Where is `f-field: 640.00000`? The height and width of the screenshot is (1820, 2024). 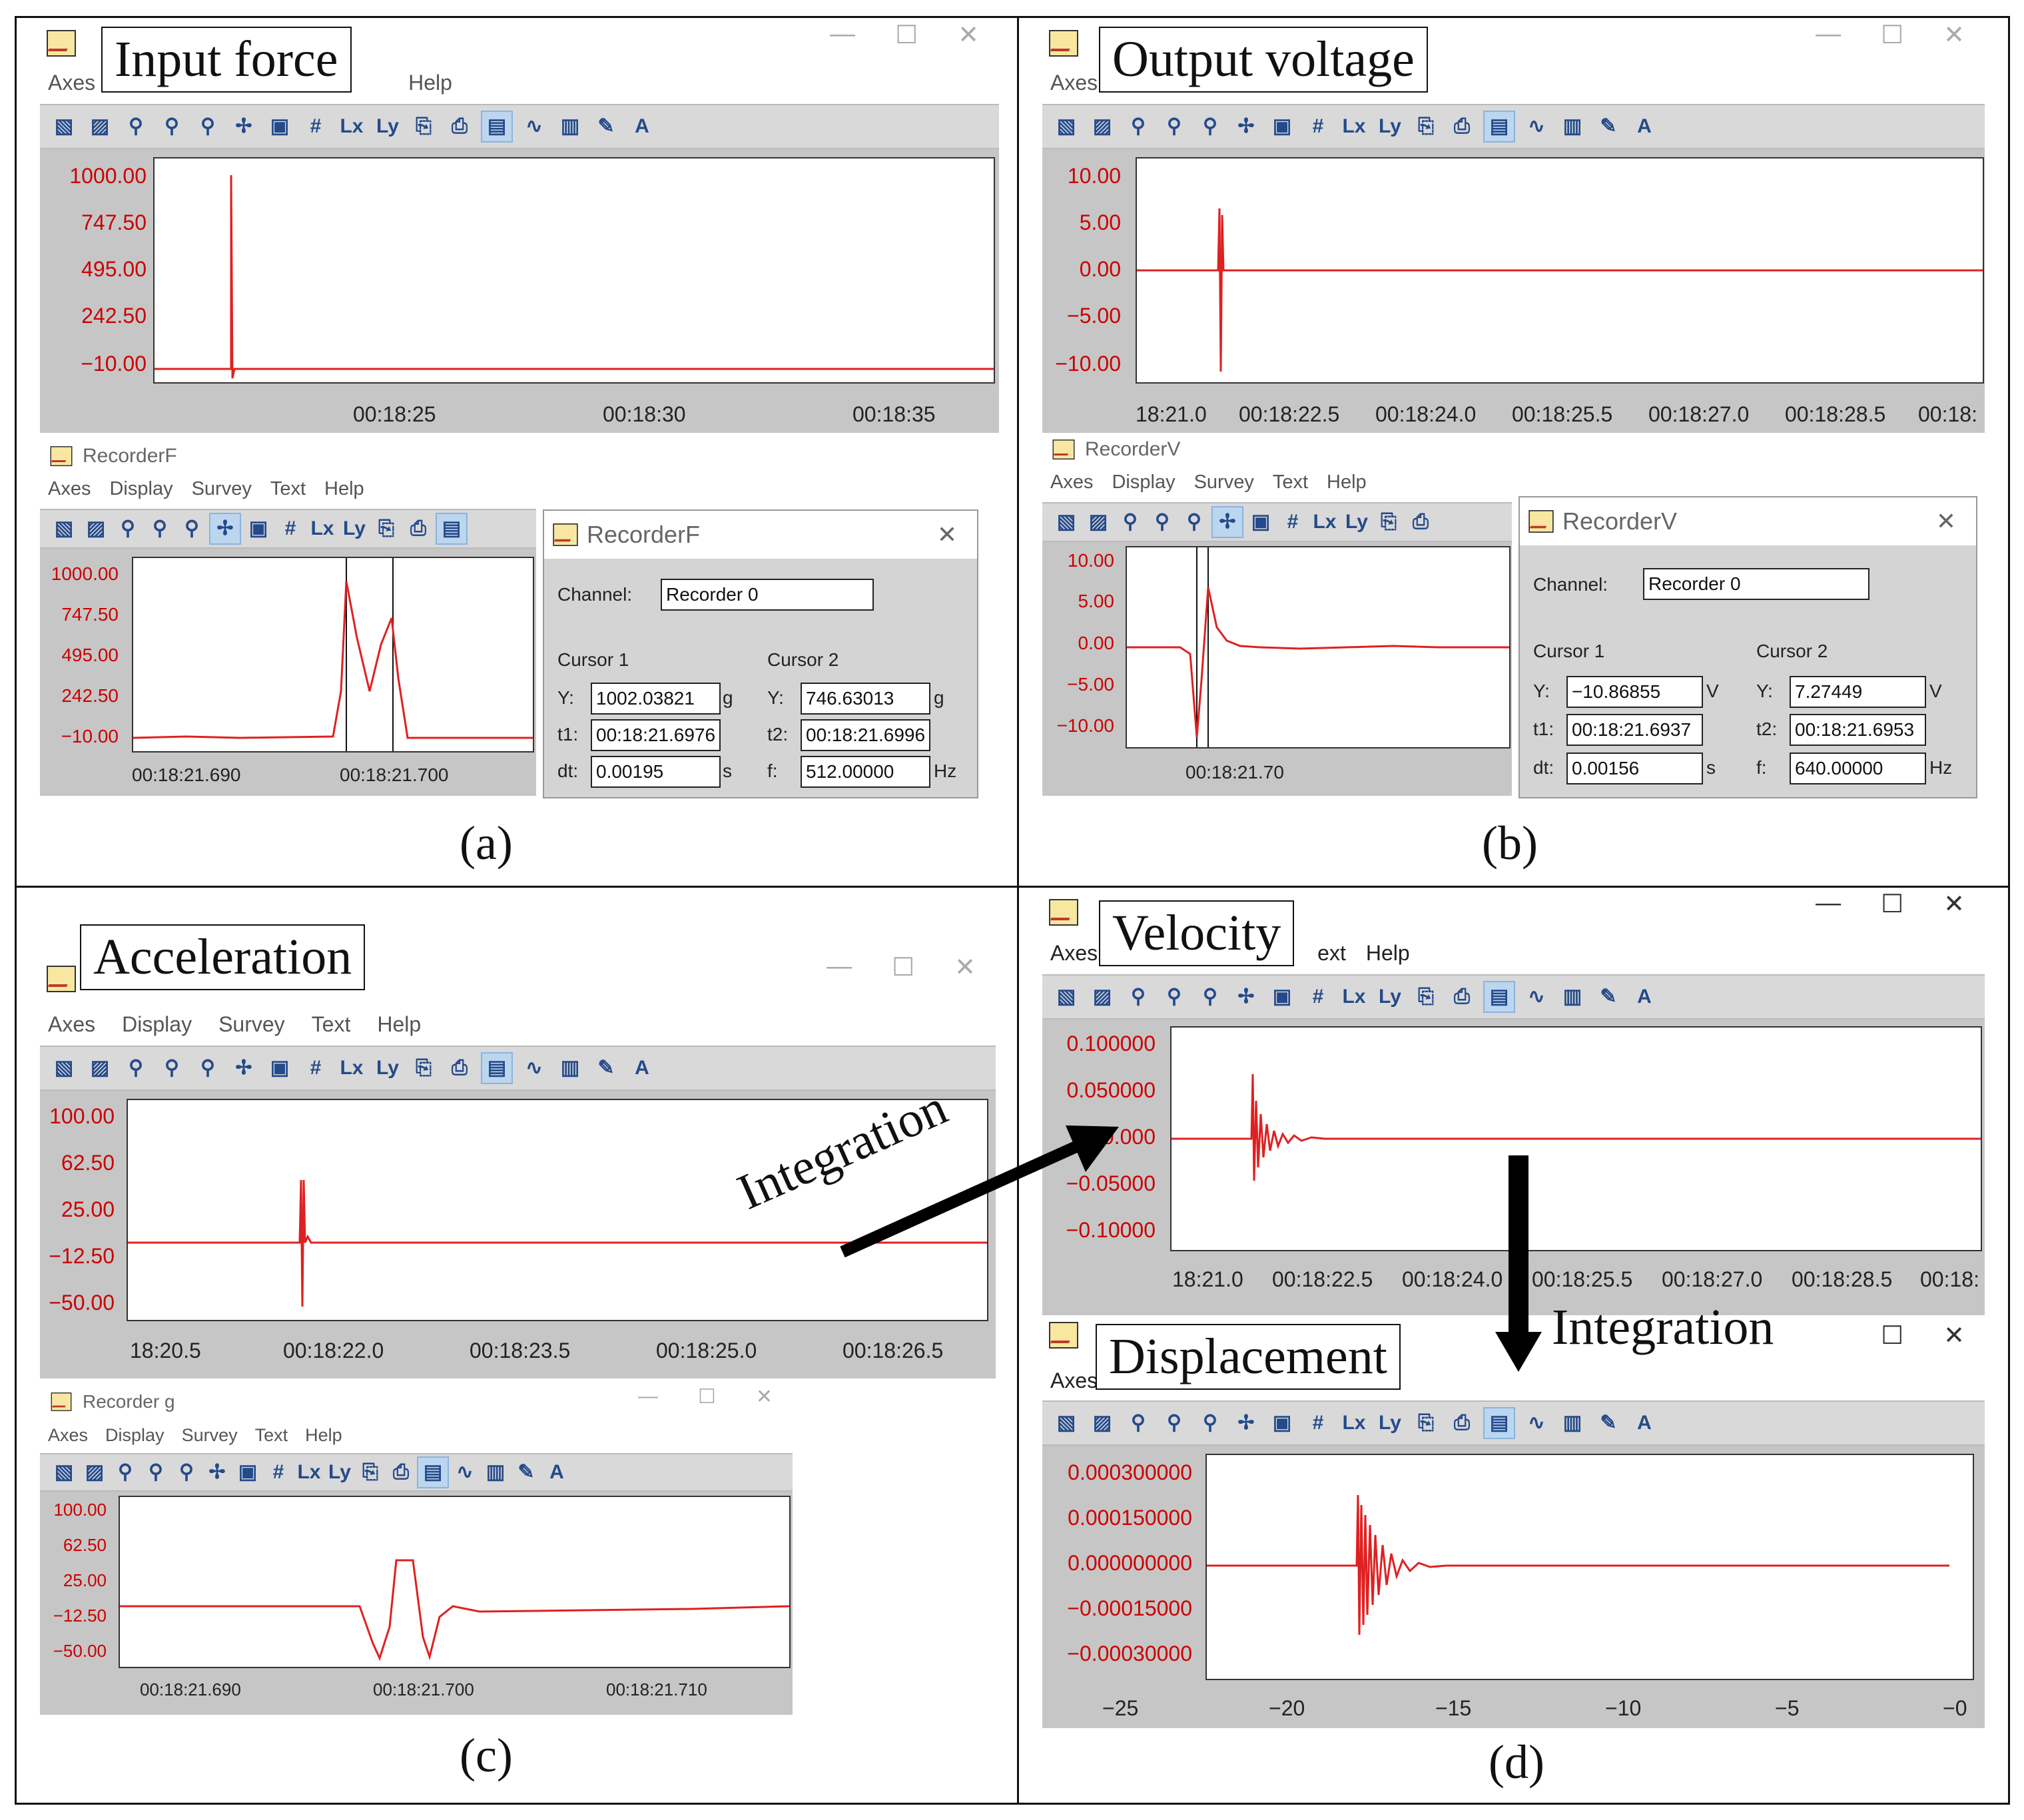
f-field: 640.00000 is located at coordinates (1858, 768).